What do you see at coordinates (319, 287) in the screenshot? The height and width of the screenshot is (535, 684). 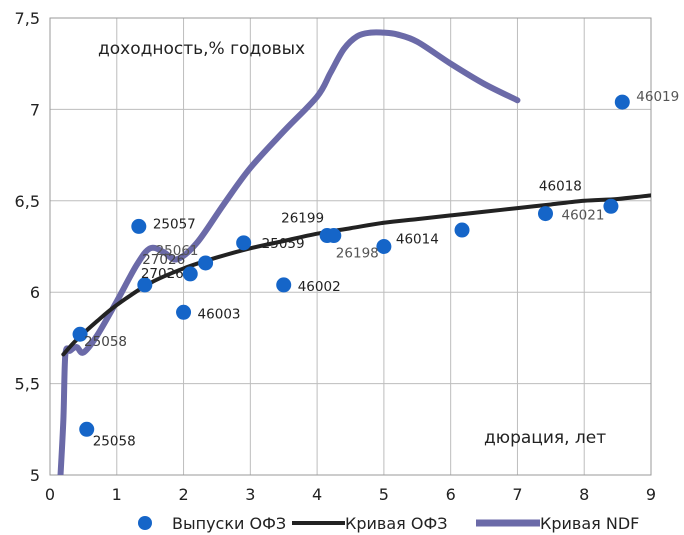 I see `point-label: 46002` at bounding box center [319, 287].